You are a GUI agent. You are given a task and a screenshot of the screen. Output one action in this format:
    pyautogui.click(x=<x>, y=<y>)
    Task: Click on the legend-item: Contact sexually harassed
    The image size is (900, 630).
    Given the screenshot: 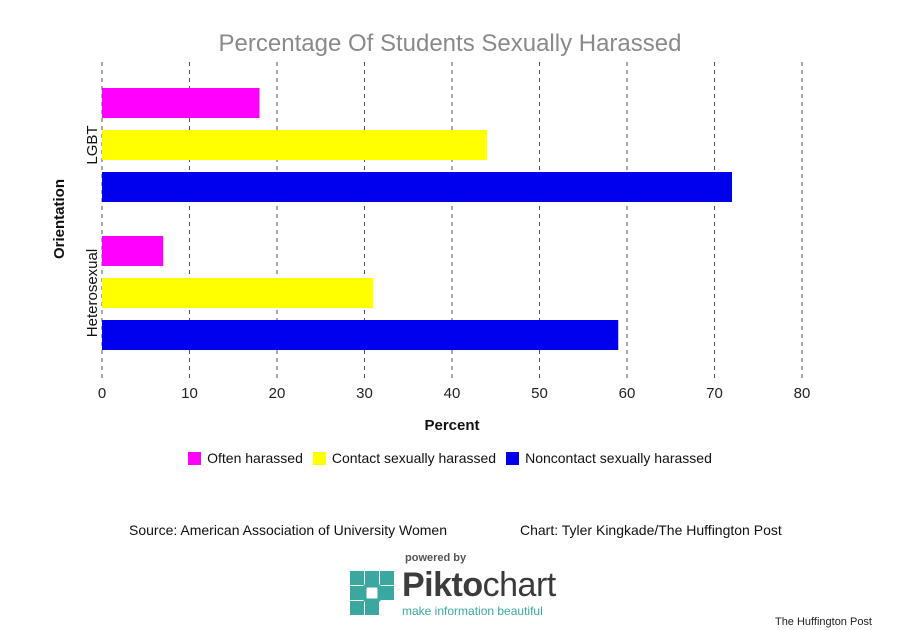 What is the action you would take?
    pyautogui.click(x=404, y=458)
    